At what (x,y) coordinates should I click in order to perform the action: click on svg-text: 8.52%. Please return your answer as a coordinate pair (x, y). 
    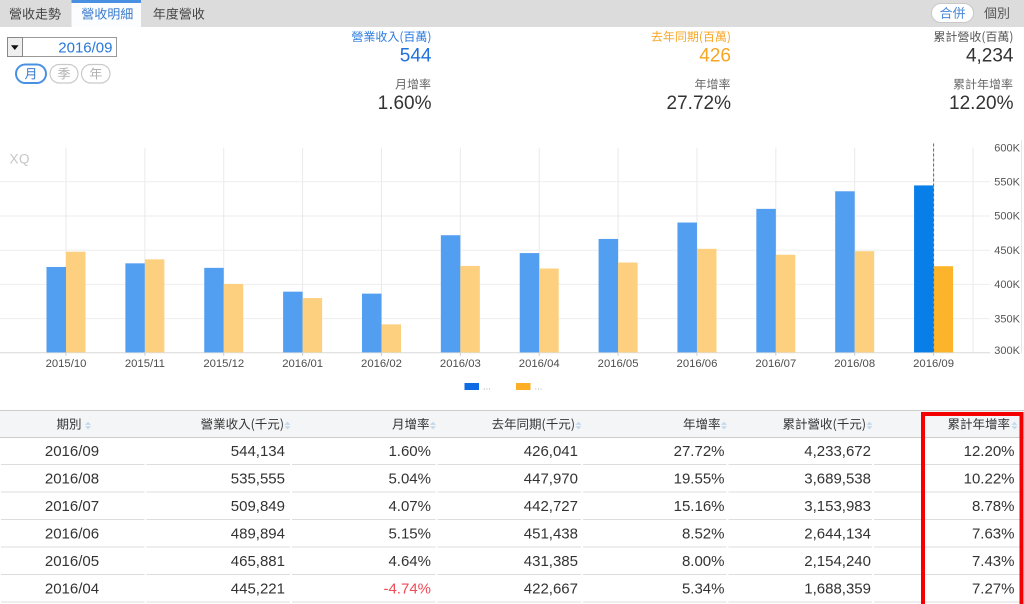
    Looking at the image, I should click on (703, 534).